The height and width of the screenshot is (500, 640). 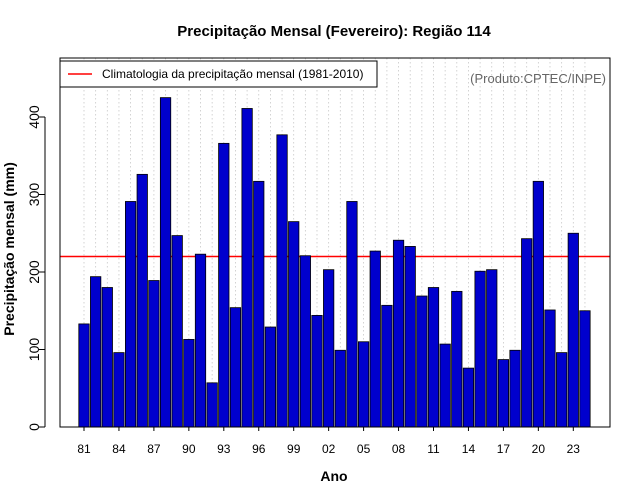 What do you see at coordinates (34, 195) in the screenshot?
I see `y-tick-label: 300` at bounding box center [34, 195].